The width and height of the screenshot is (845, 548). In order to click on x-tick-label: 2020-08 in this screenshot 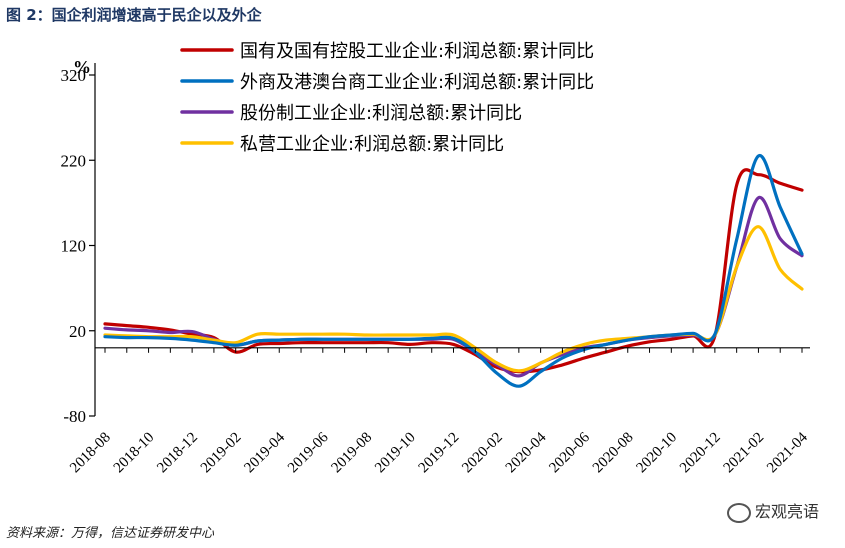, I will do `click(613, 453)`.